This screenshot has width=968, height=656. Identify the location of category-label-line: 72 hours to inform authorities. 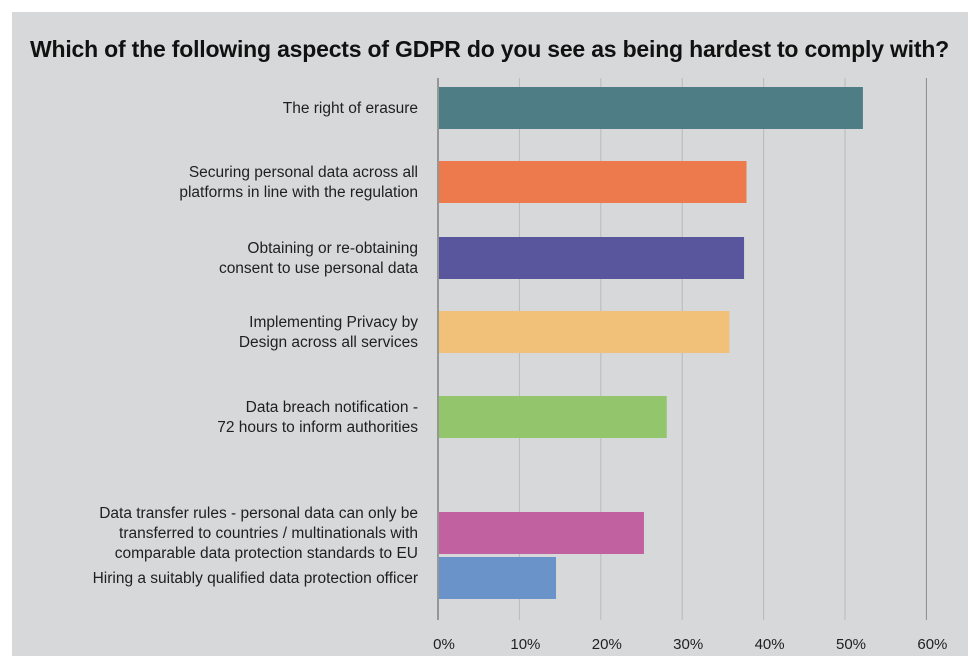
(317, 427).